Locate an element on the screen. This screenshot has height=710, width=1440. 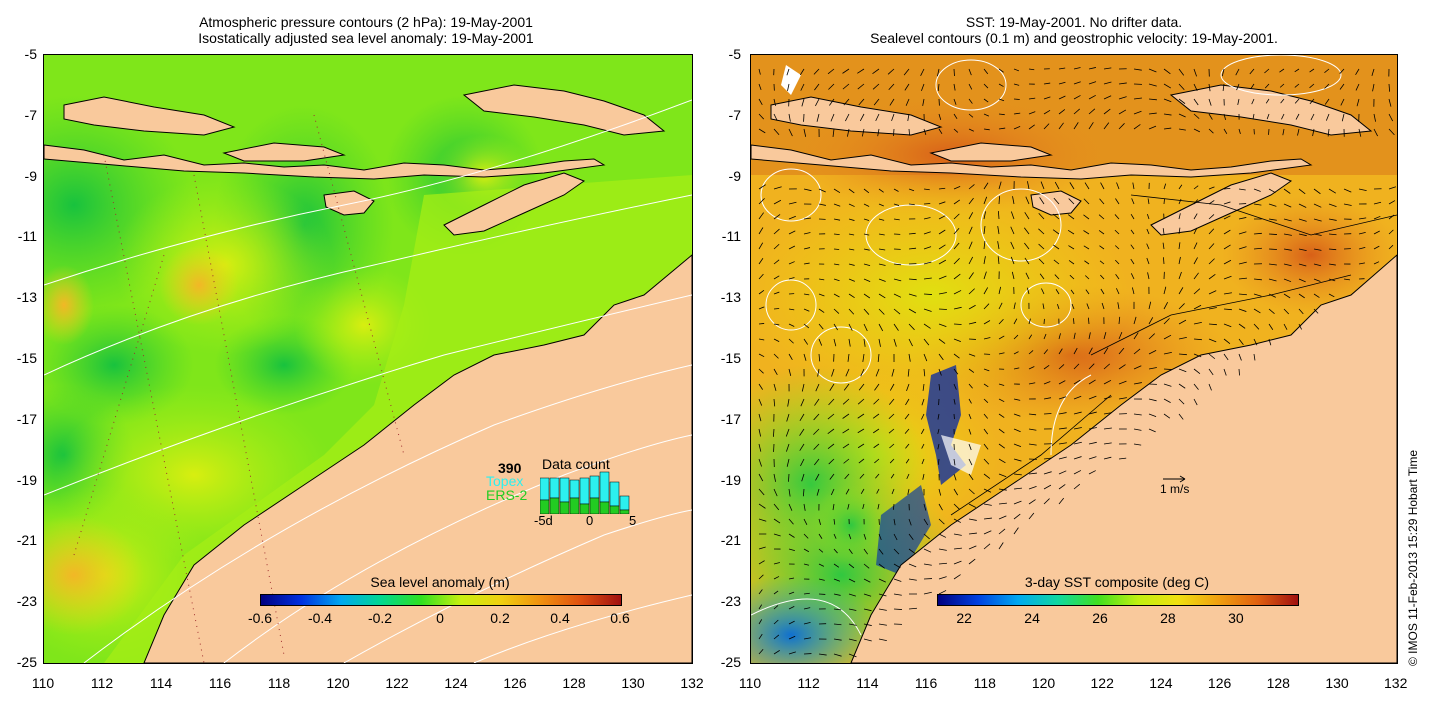
left-y-tick-1: -7 is located at coordinates (30, 114).